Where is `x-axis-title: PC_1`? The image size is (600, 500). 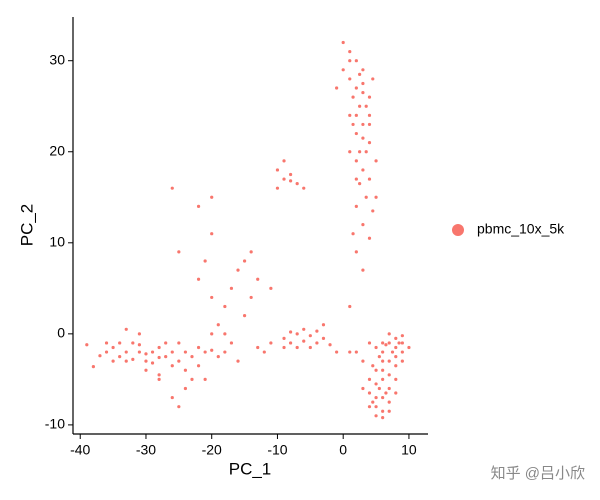
x-axis-title: PC_1 is located at coordinates (250, 468).